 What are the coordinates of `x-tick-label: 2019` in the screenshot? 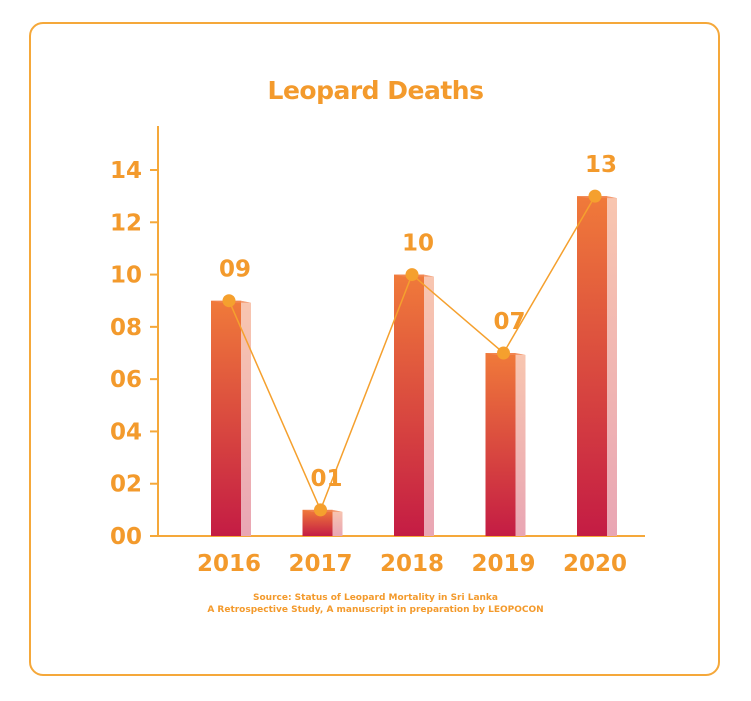 It's located at (503, 564).